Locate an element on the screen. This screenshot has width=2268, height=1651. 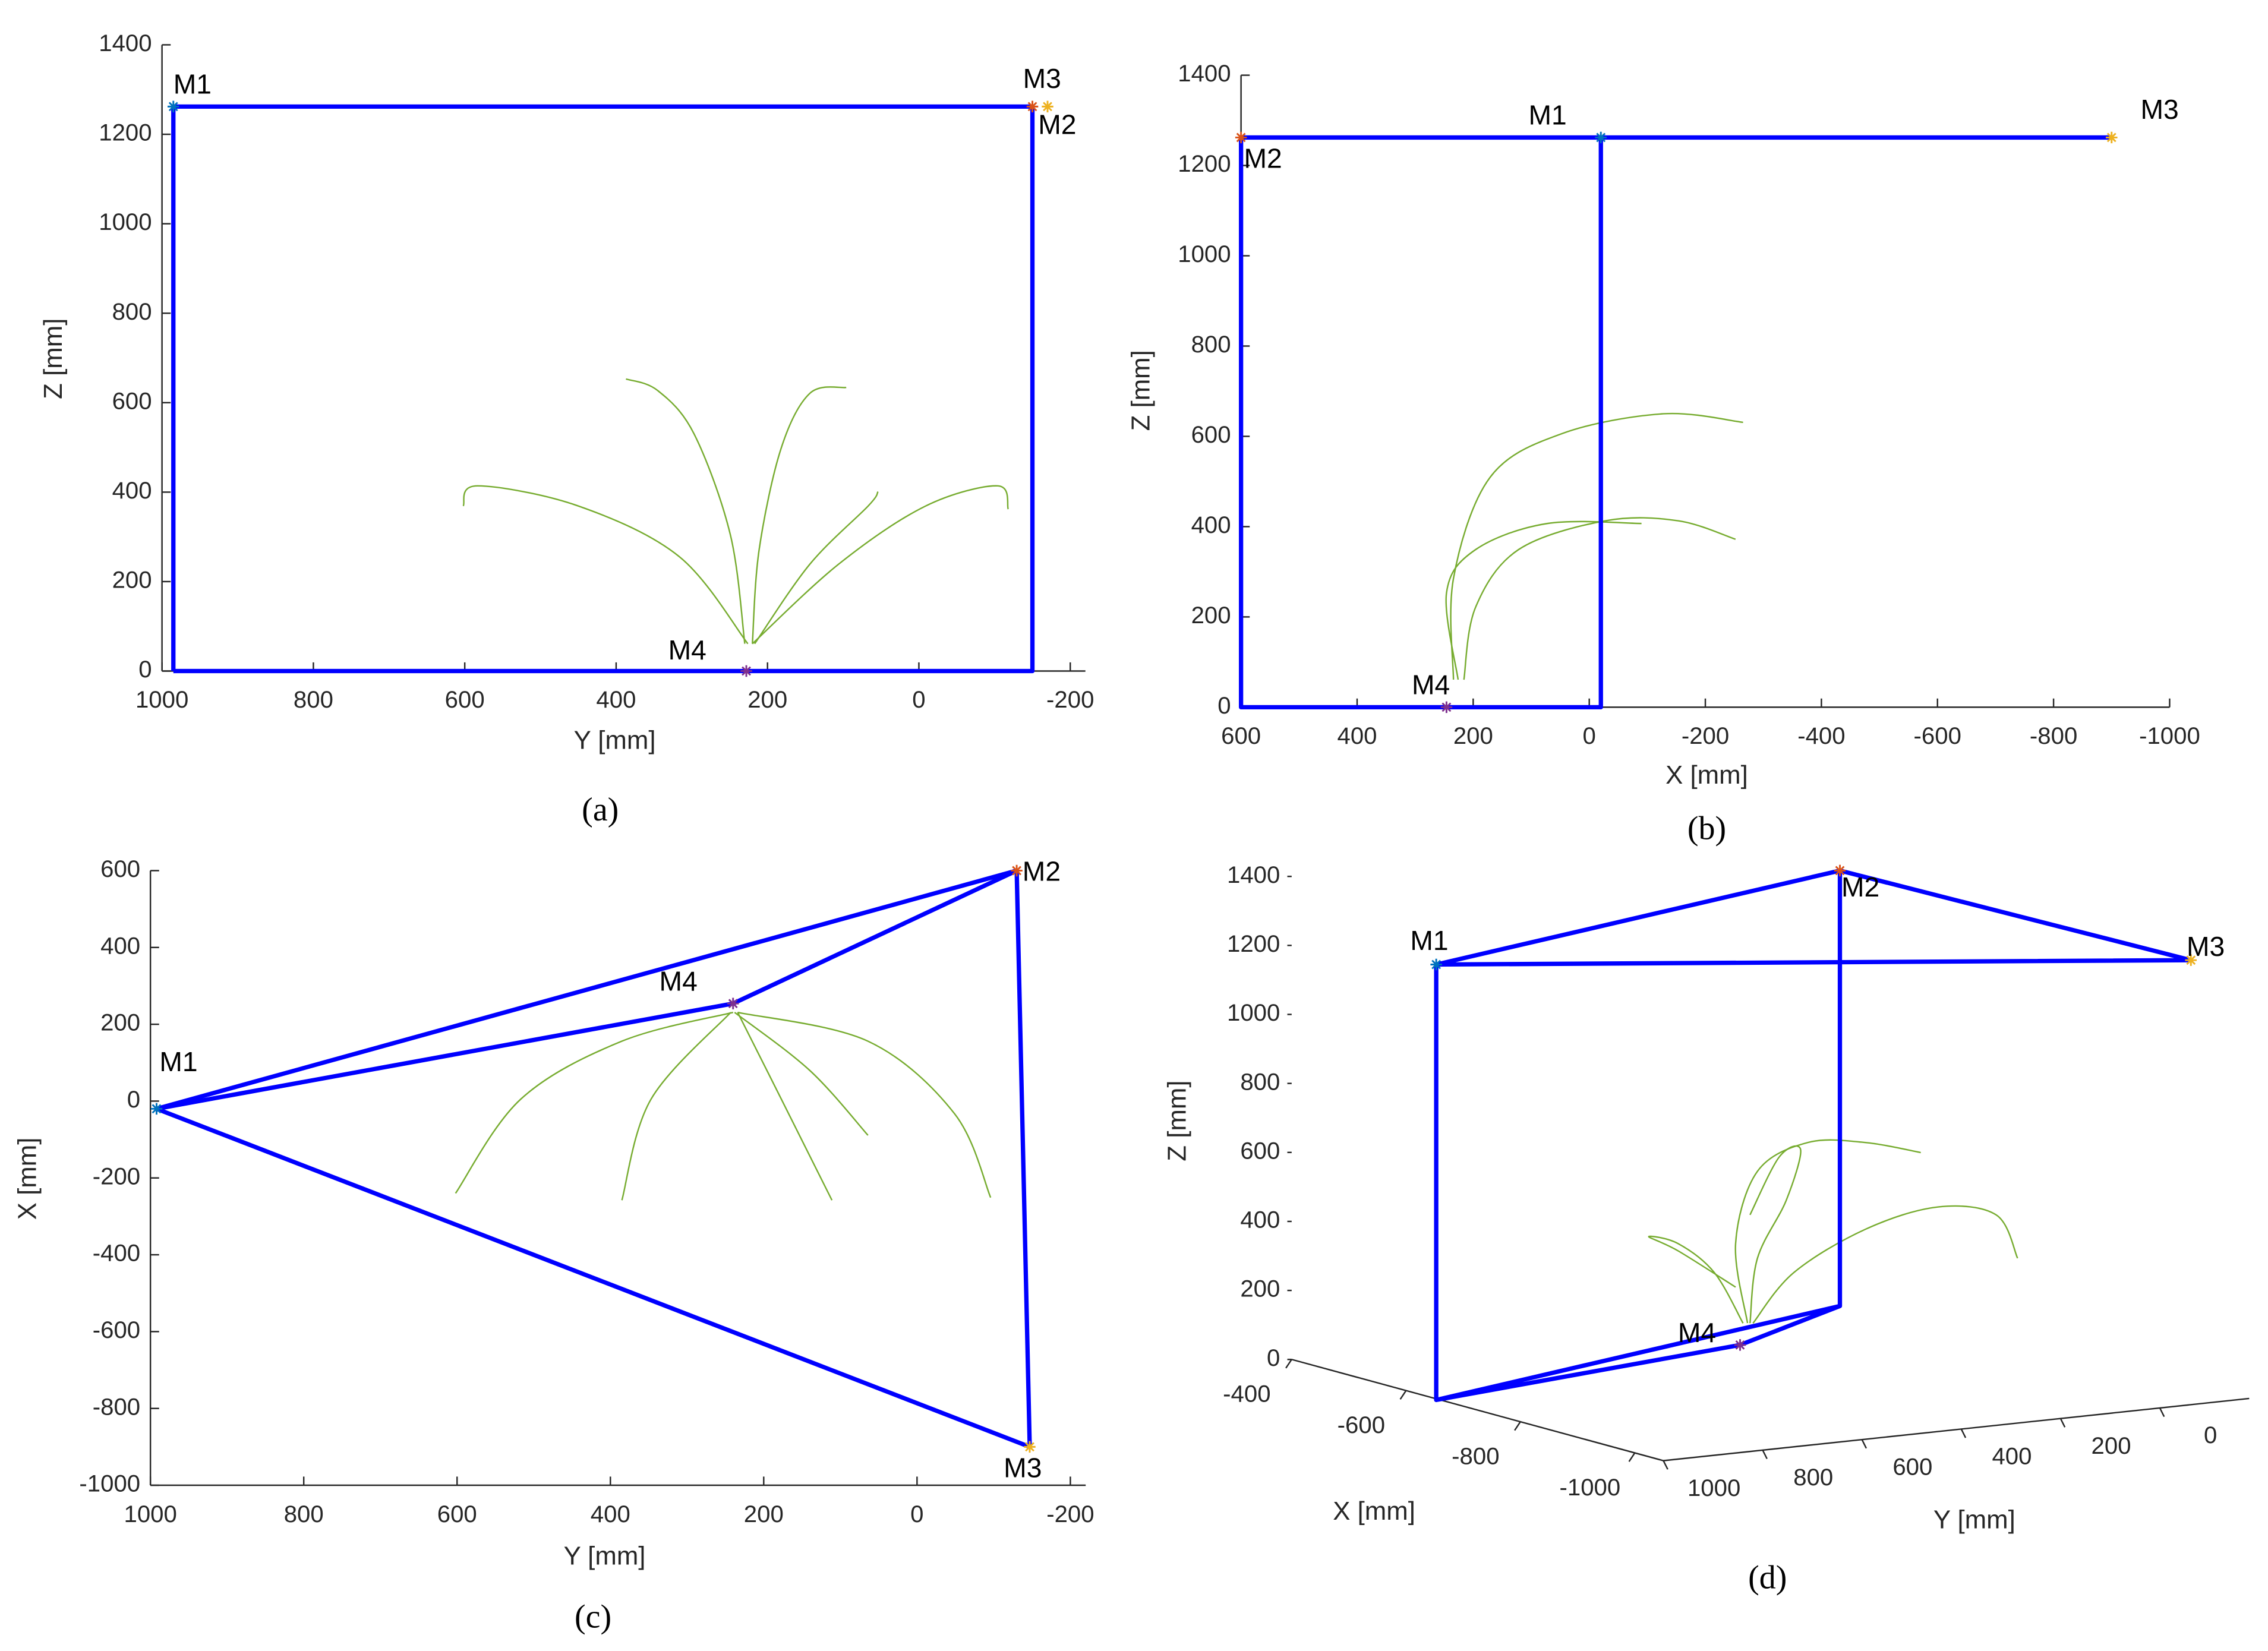
caption: (c) is located at coordinates (593, 1616).